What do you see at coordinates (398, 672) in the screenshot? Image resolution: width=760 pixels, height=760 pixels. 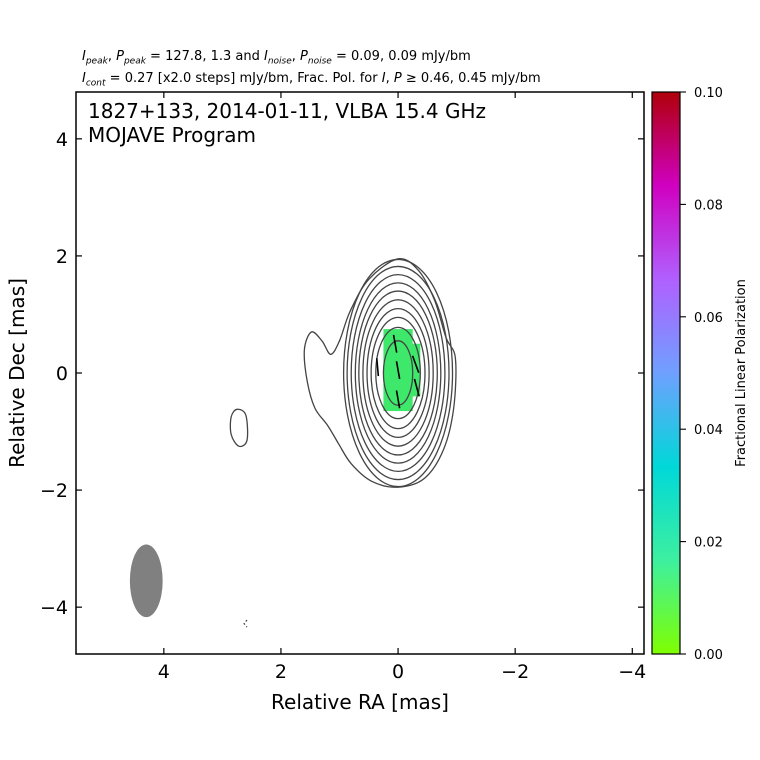 I see `x-tick-label: 0` at bounding box center [398, 672].